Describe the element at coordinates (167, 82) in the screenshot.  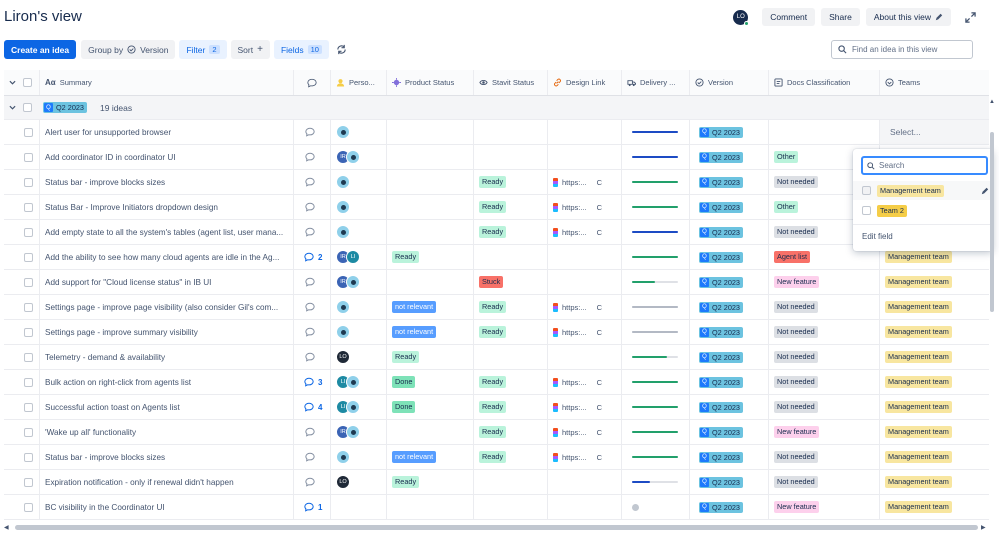
I see `column-summary: Aα Summary` at that location.